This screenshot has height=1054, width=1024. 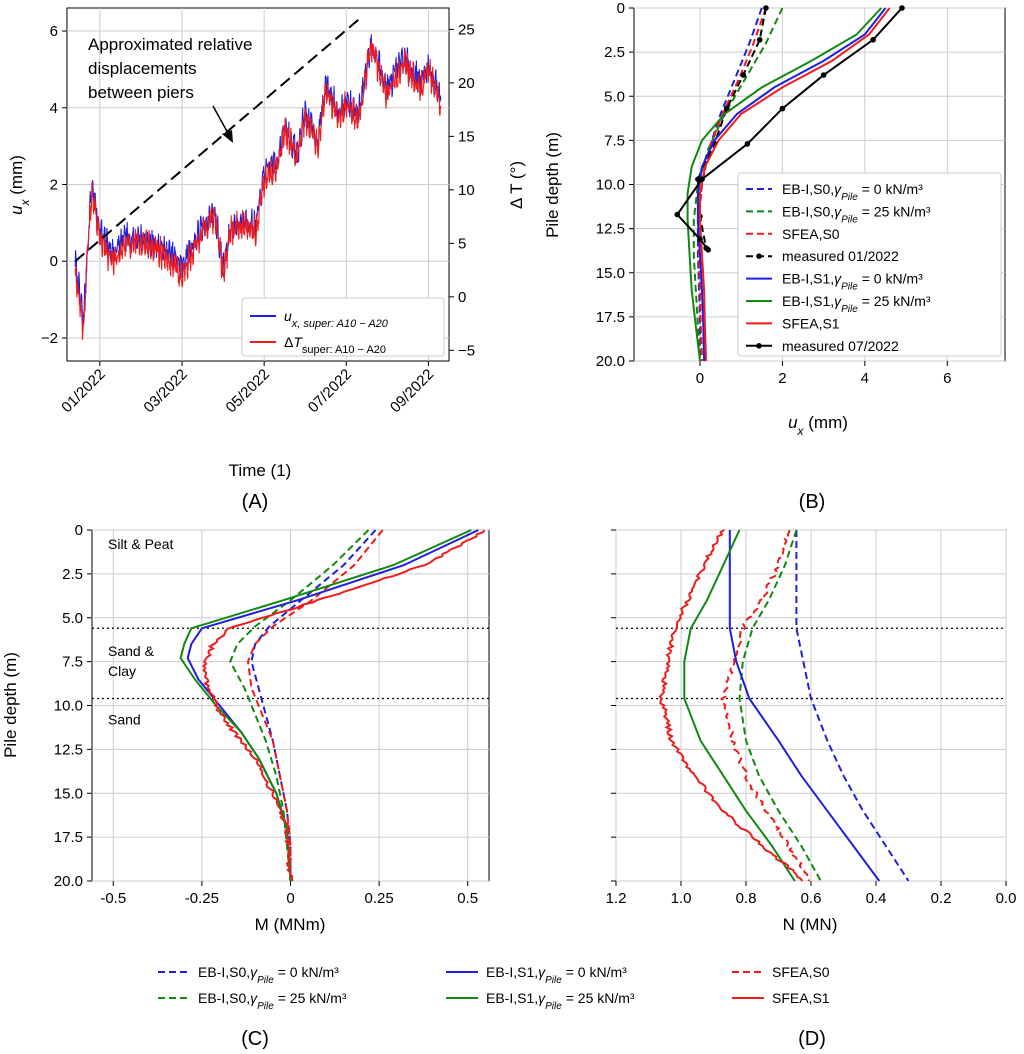 What do you see at coordinates (221, 120) in the screenshot?
I see `annotation-arrow-shaft` at bounding box center [221, 120].